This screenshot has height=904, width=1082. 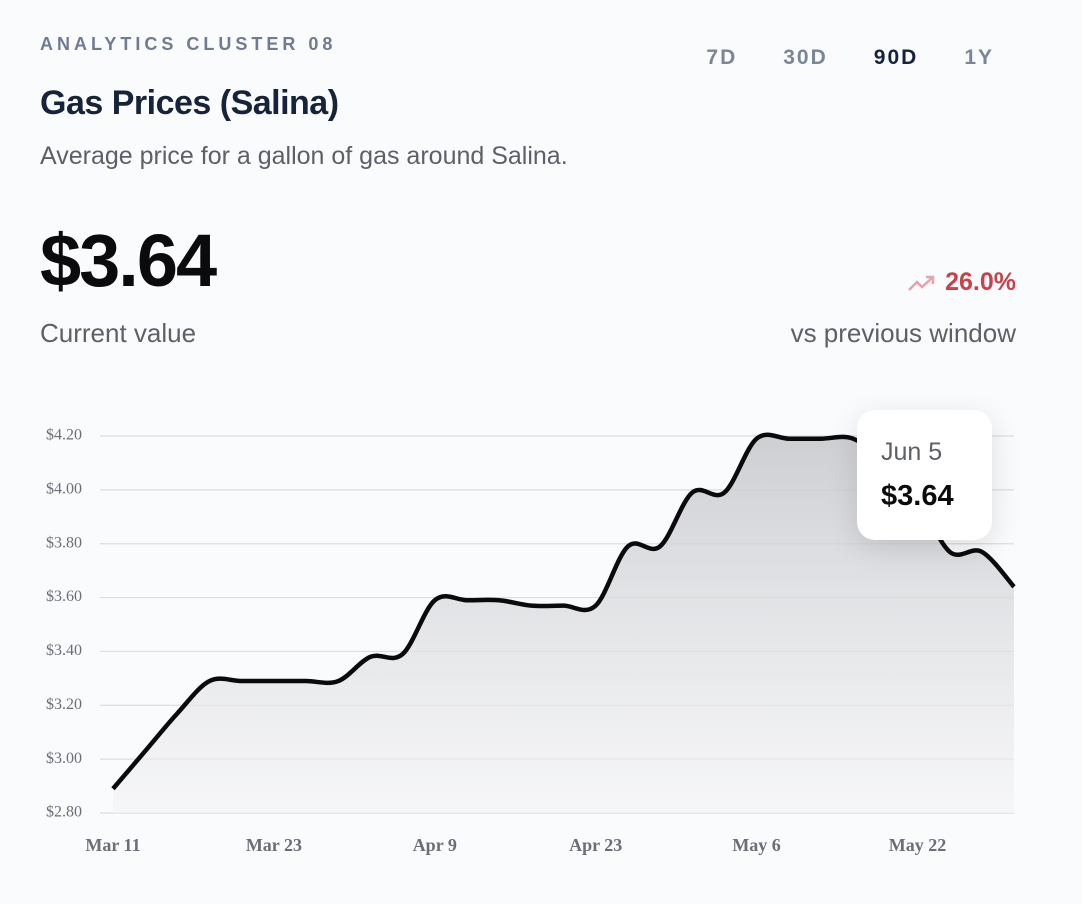 I want to click on current-caption: Current value, so click(x=118, y=333).